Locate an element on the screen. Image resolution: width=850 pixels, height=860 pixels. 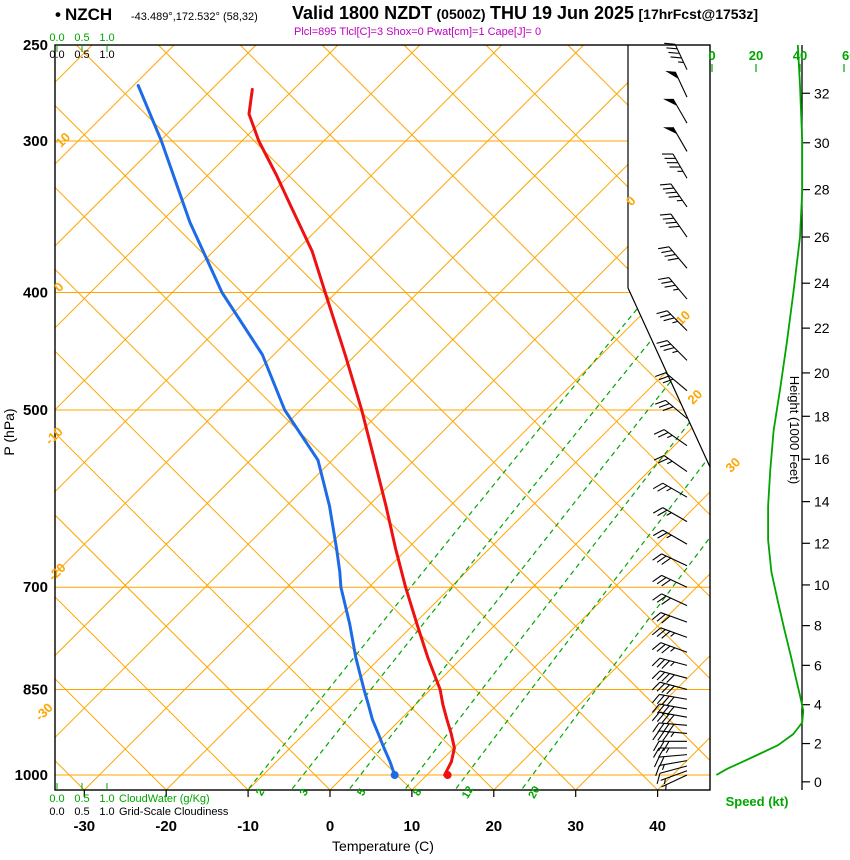
isotherm-line is located at coordinates (642, 417).